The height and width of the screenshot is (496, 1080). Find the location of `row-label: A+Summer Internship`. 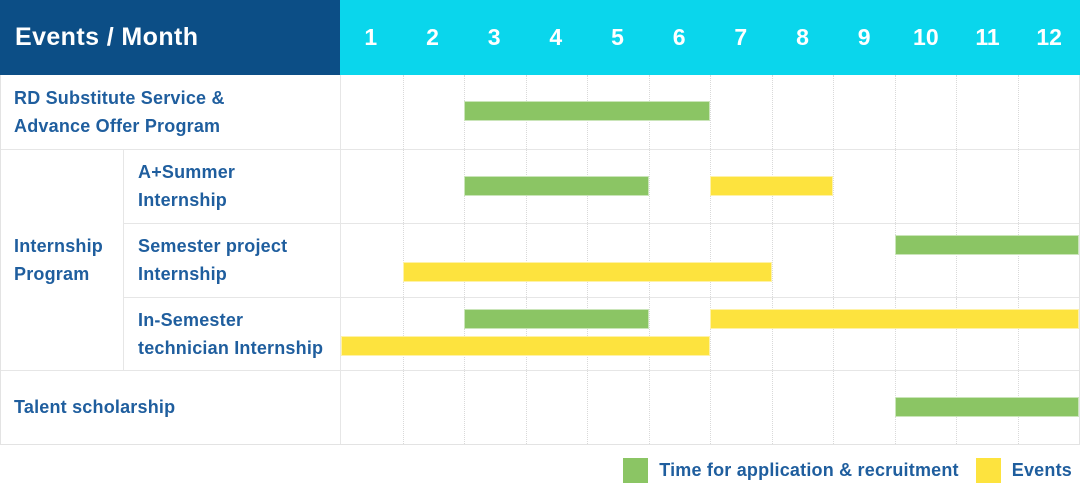

row-label: A+Summer Internship is located at coordinates (187, 186).